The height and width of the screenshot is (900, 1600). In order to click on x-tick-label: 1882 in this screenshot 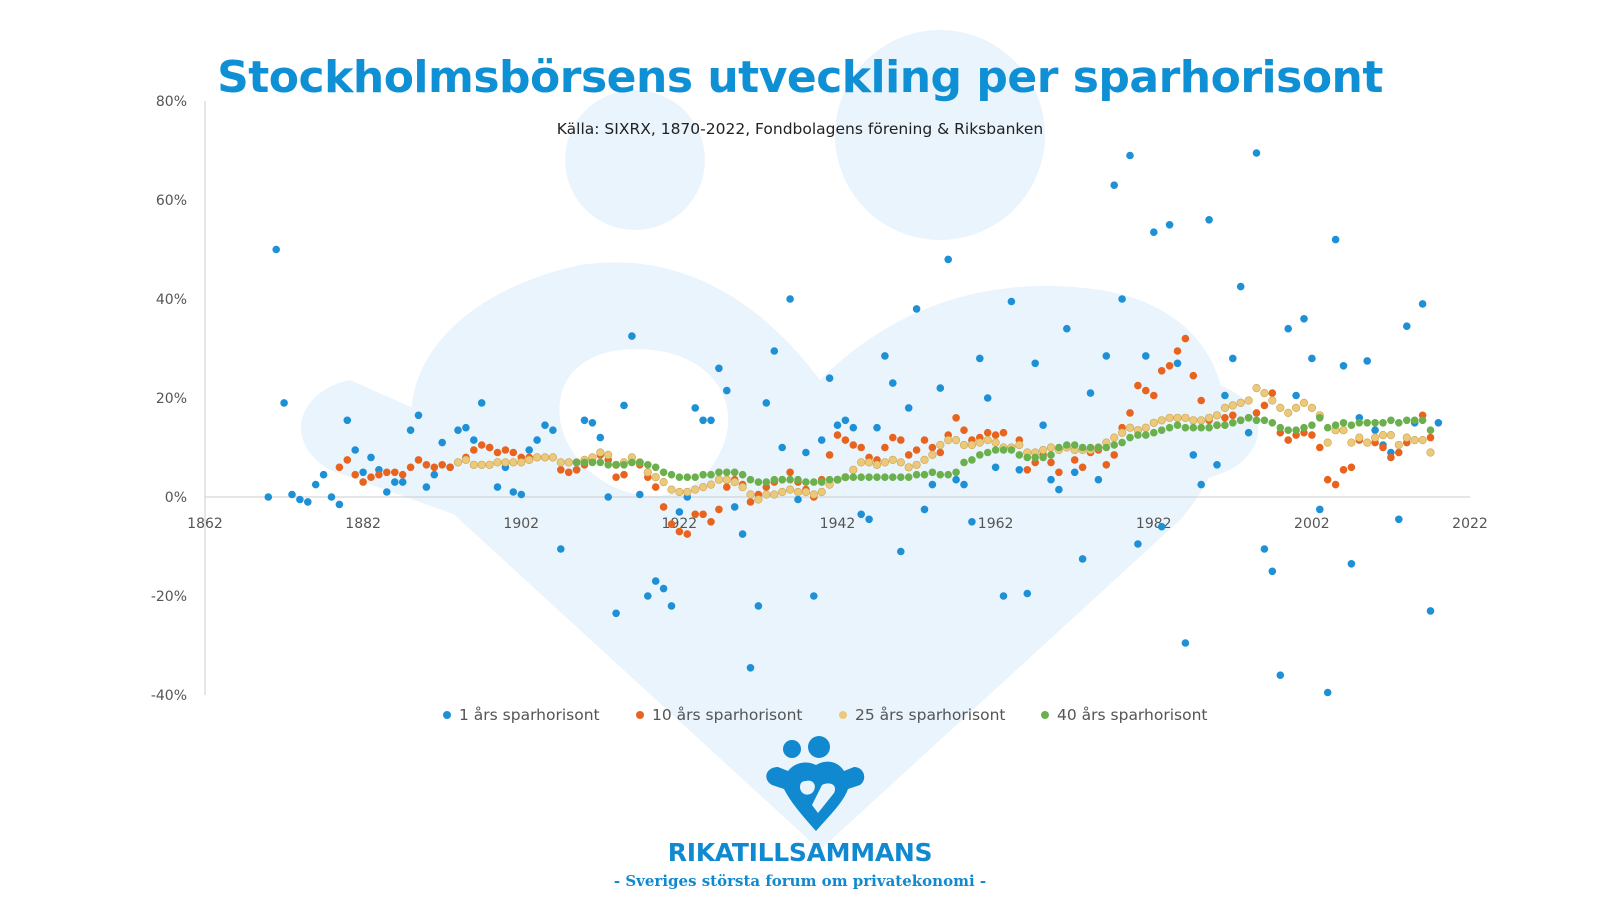, I will do `click(363, 524)`.